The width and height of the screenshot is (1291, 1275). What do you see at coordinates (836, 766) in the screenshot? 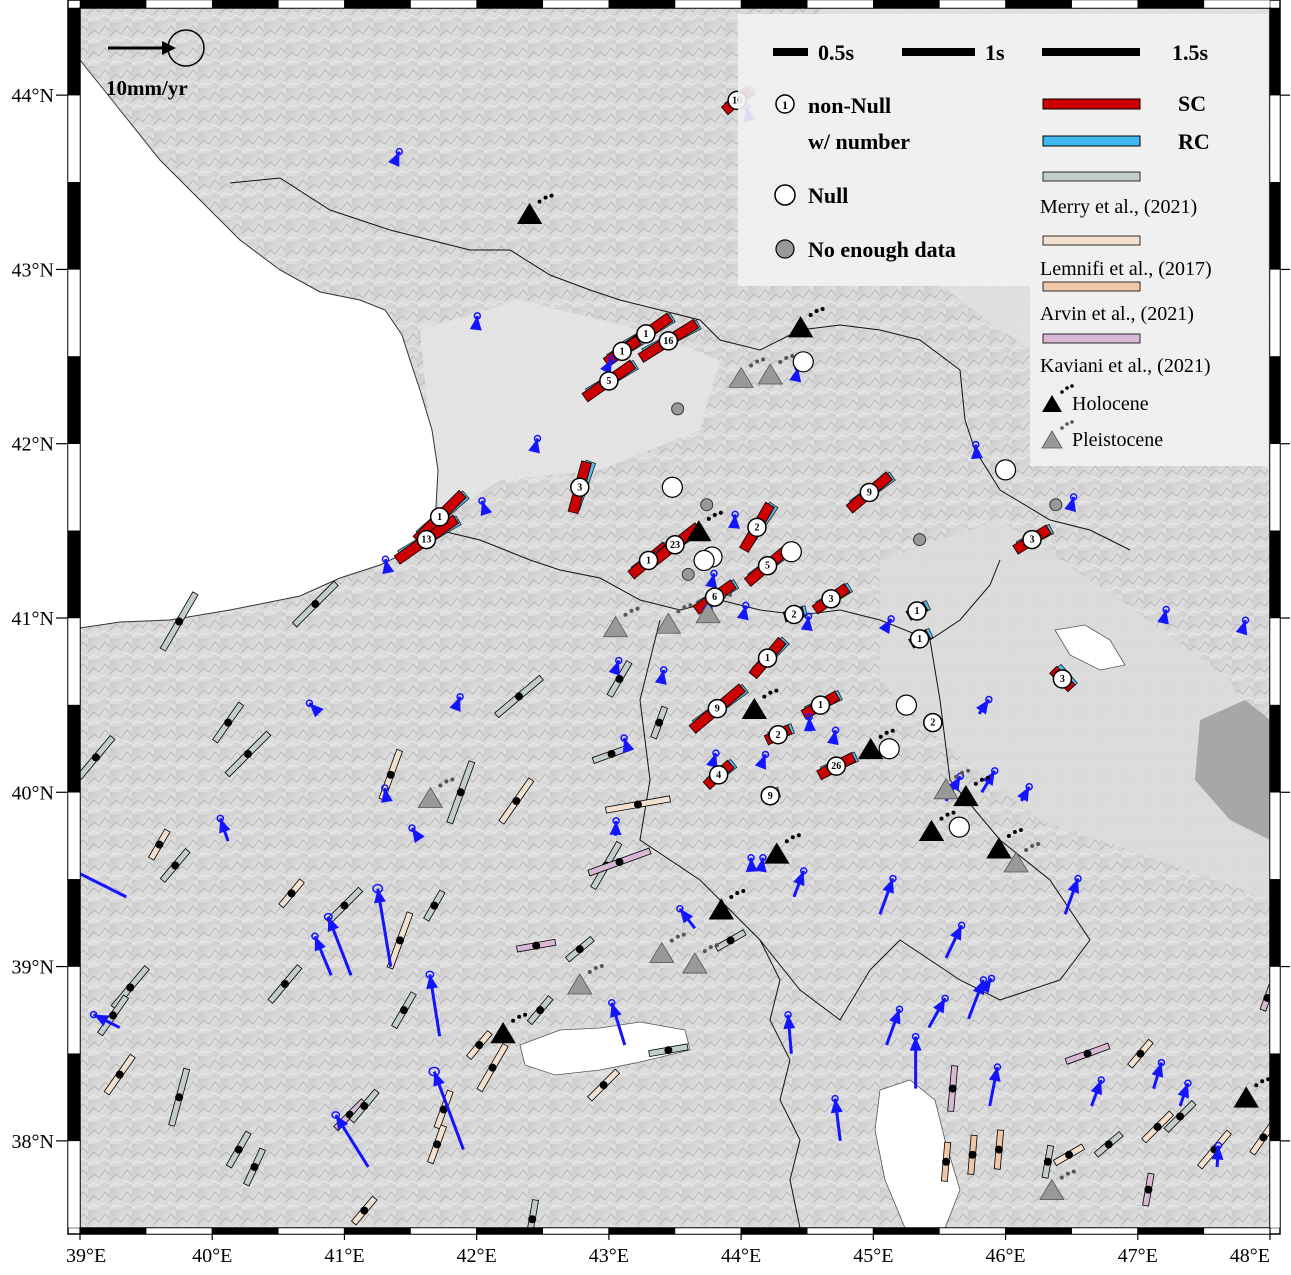
I see `station-event-count: 26` at bounding box center [836, 766].